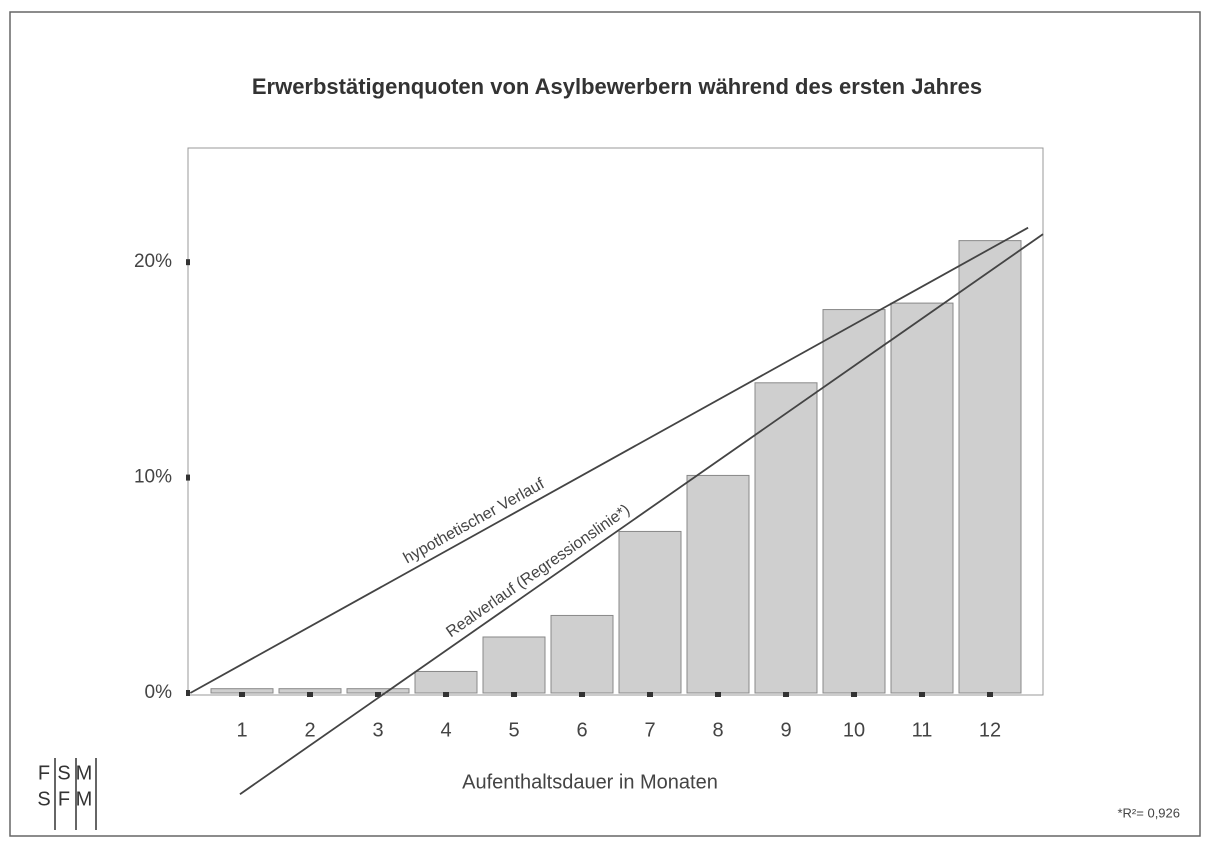 The width and height of the screenshot is (1205, 841). What do you see at coordinates (590, 782) in the screenshot?
I see `x-axis-label: Aufenthaltsdauer in Monaten` at bounding box center [590, 782].